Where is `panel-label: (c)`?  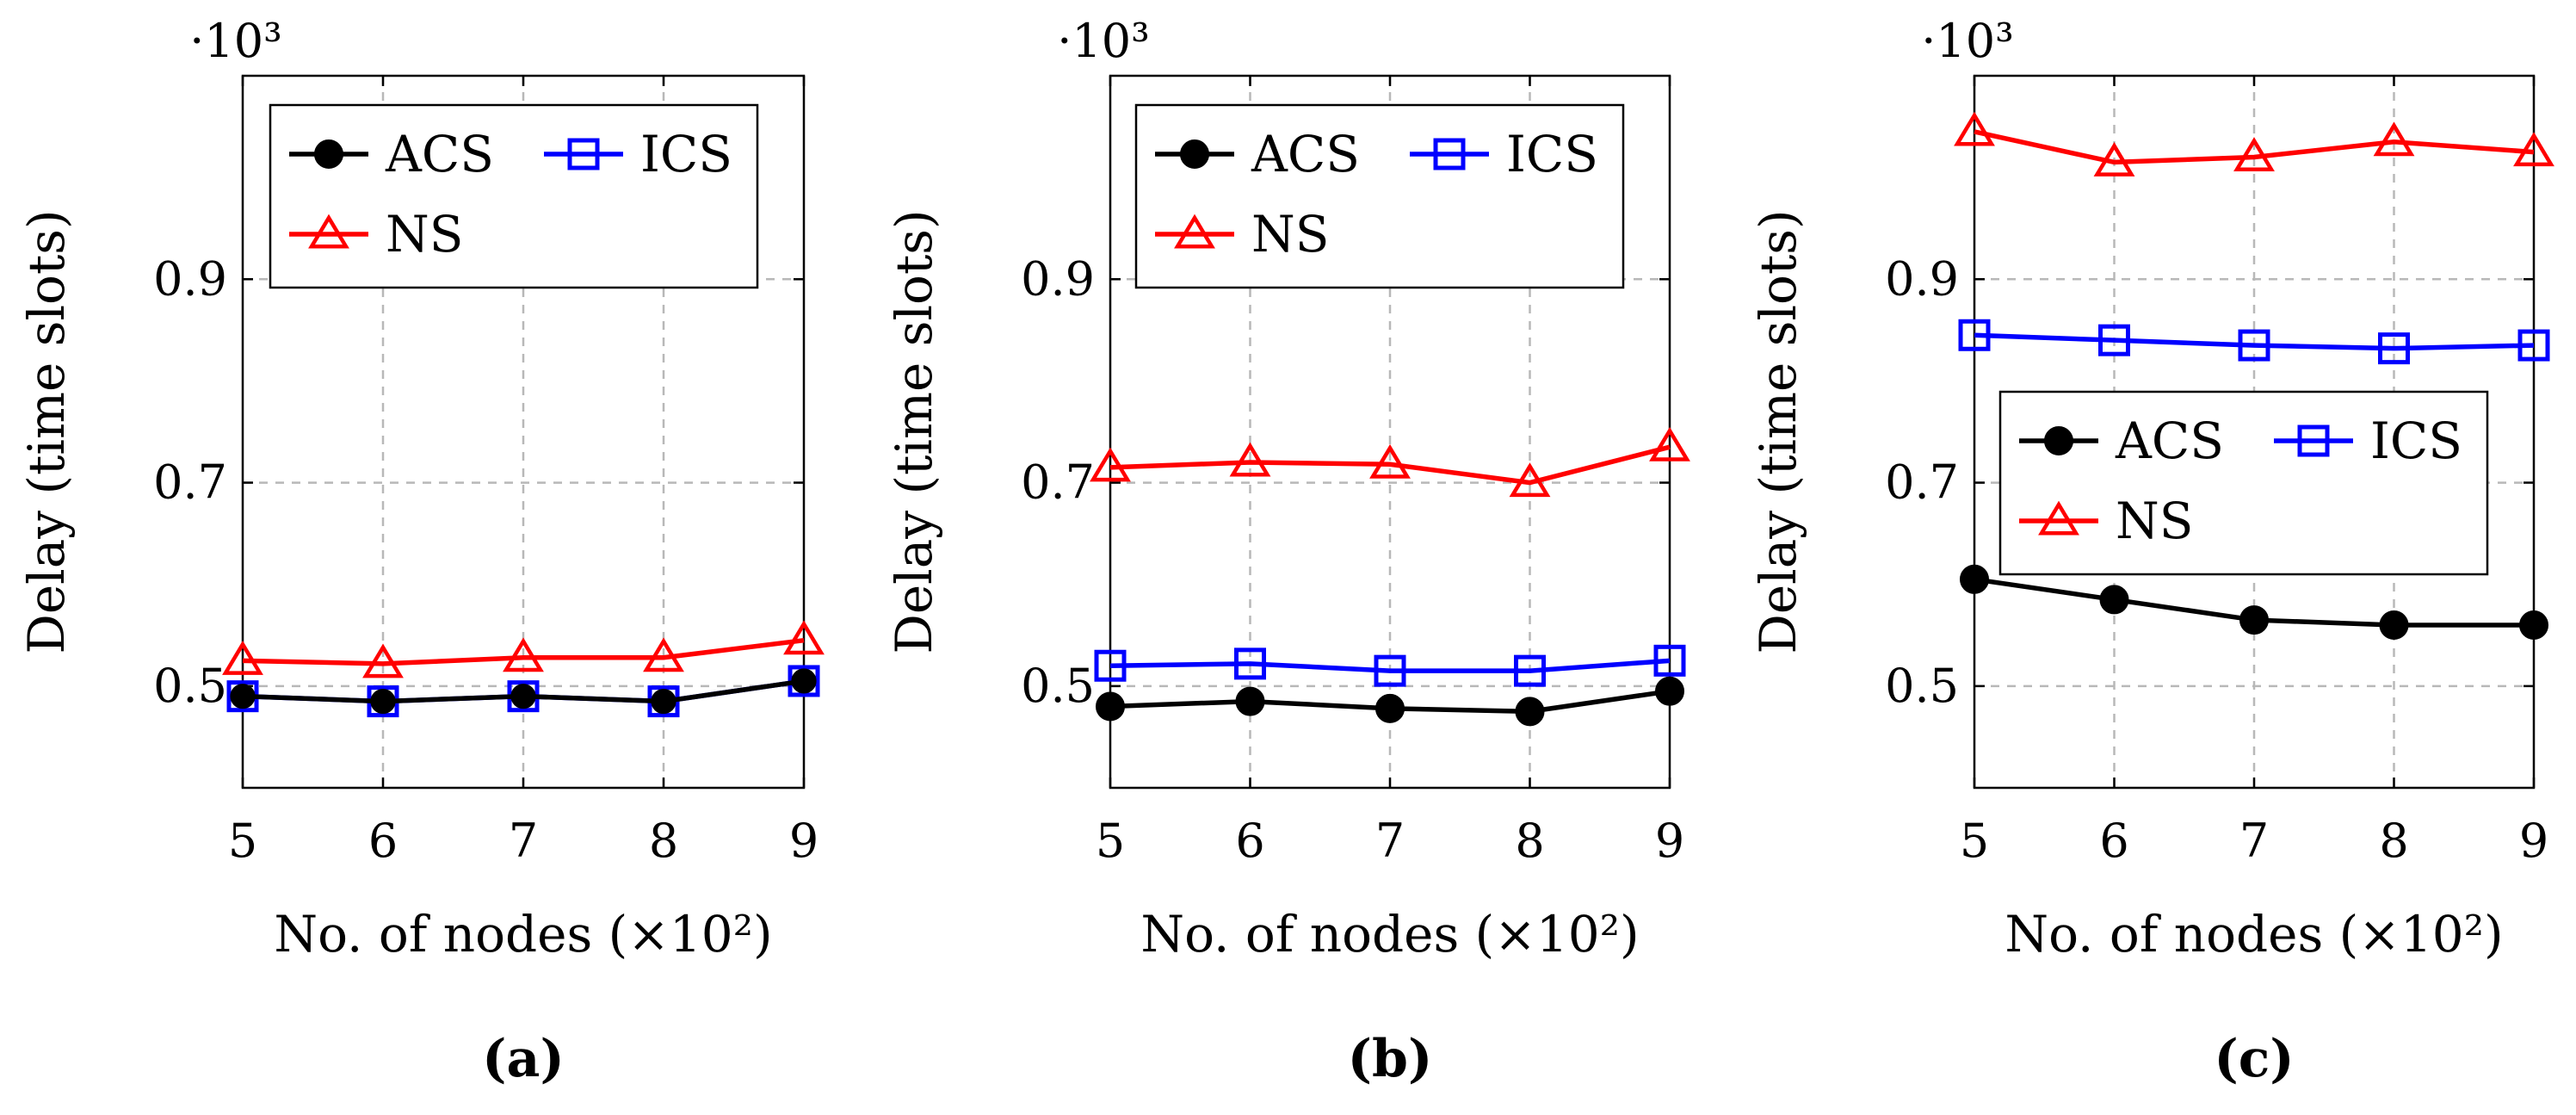 panel-label: (c) is located at coordinates (2254, 1059).